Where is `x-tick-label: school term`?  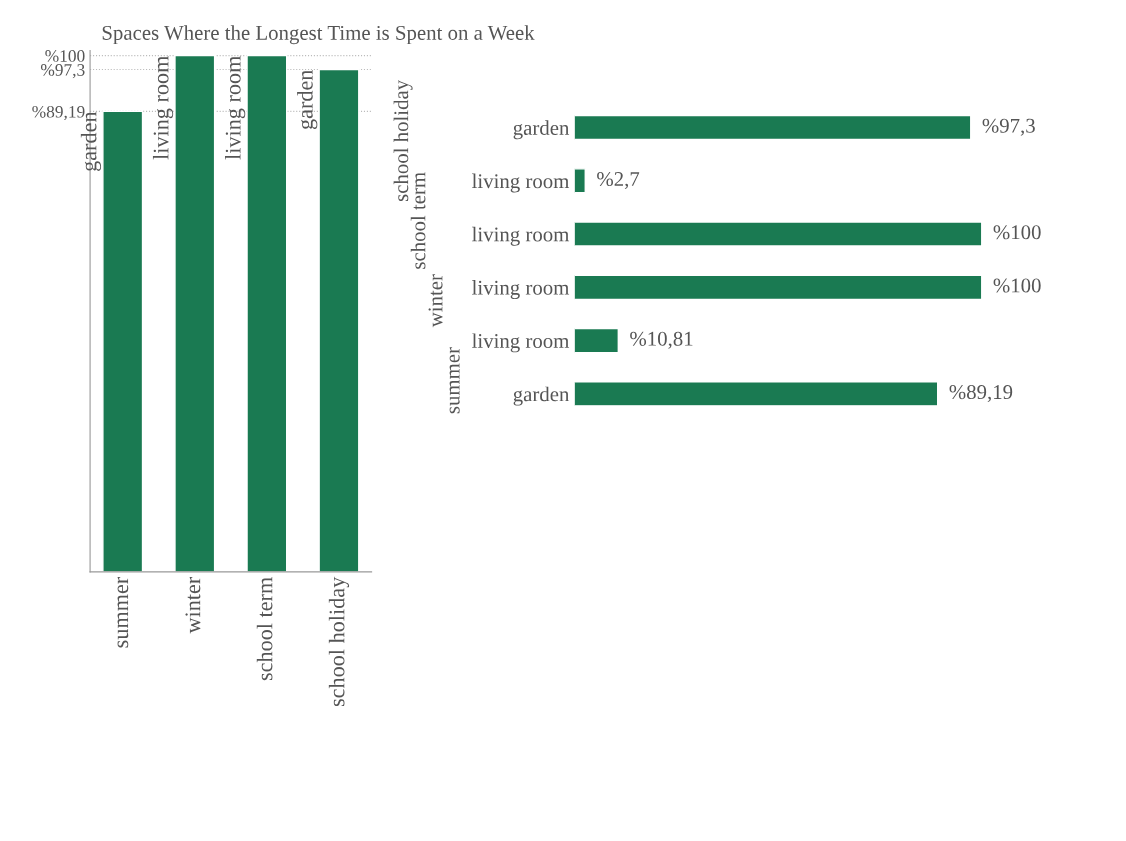 x-tick-label: school term is located at coordinates (264, 629).